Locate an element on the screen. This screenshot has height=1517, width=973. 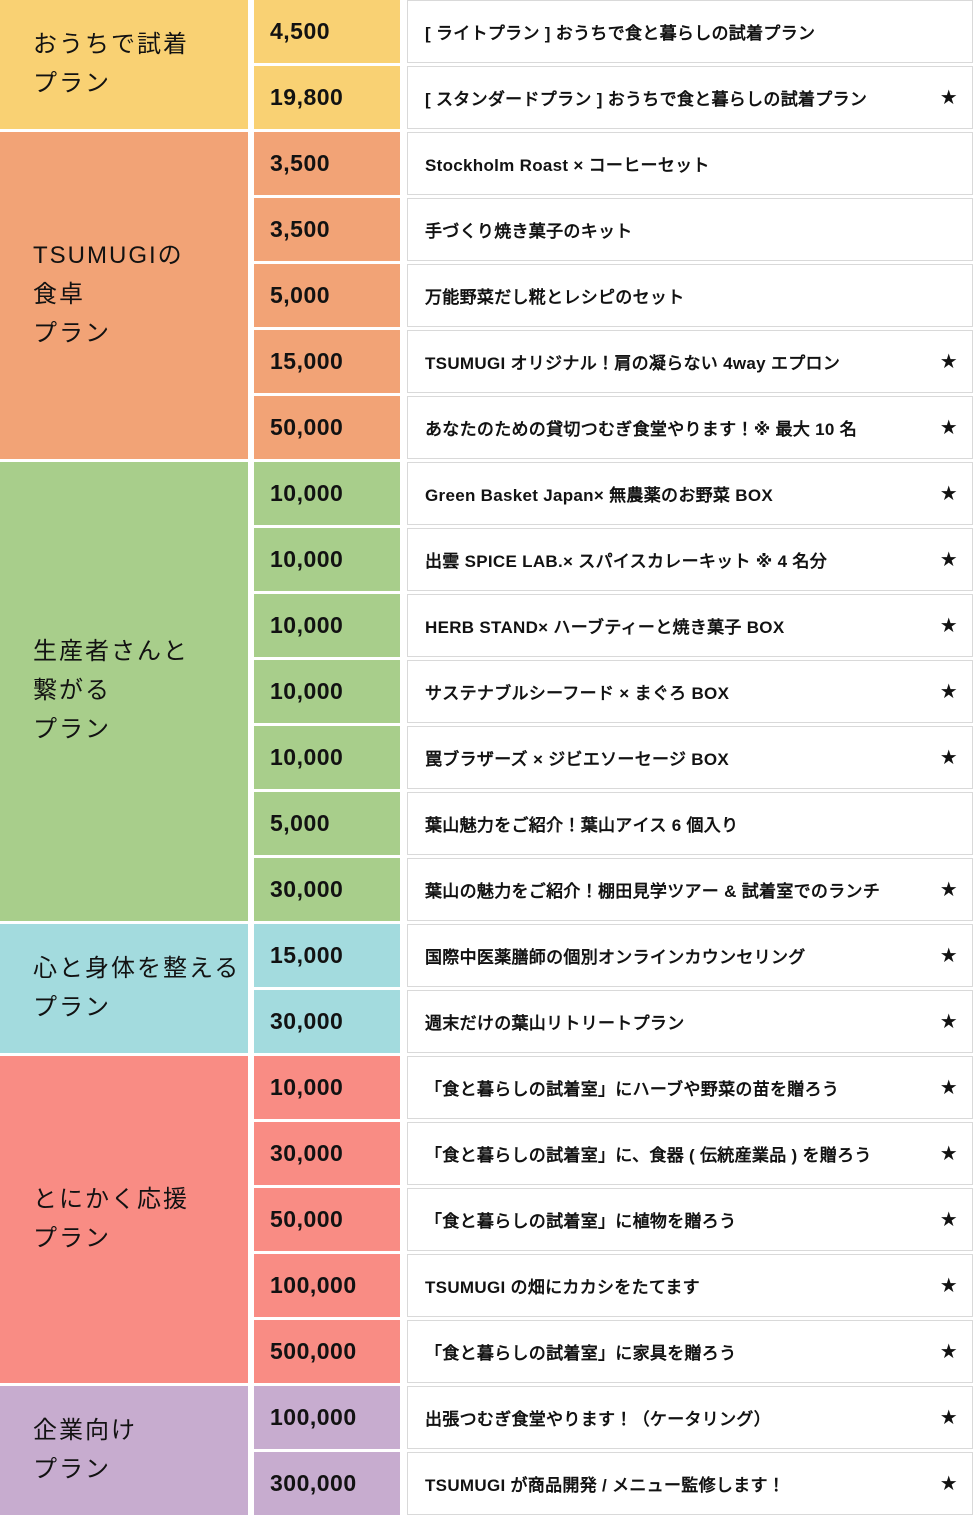
plan-row: 10,000 サステナブルシーフード × まぐろ BOX ★ is located at coordinates (613, 691).